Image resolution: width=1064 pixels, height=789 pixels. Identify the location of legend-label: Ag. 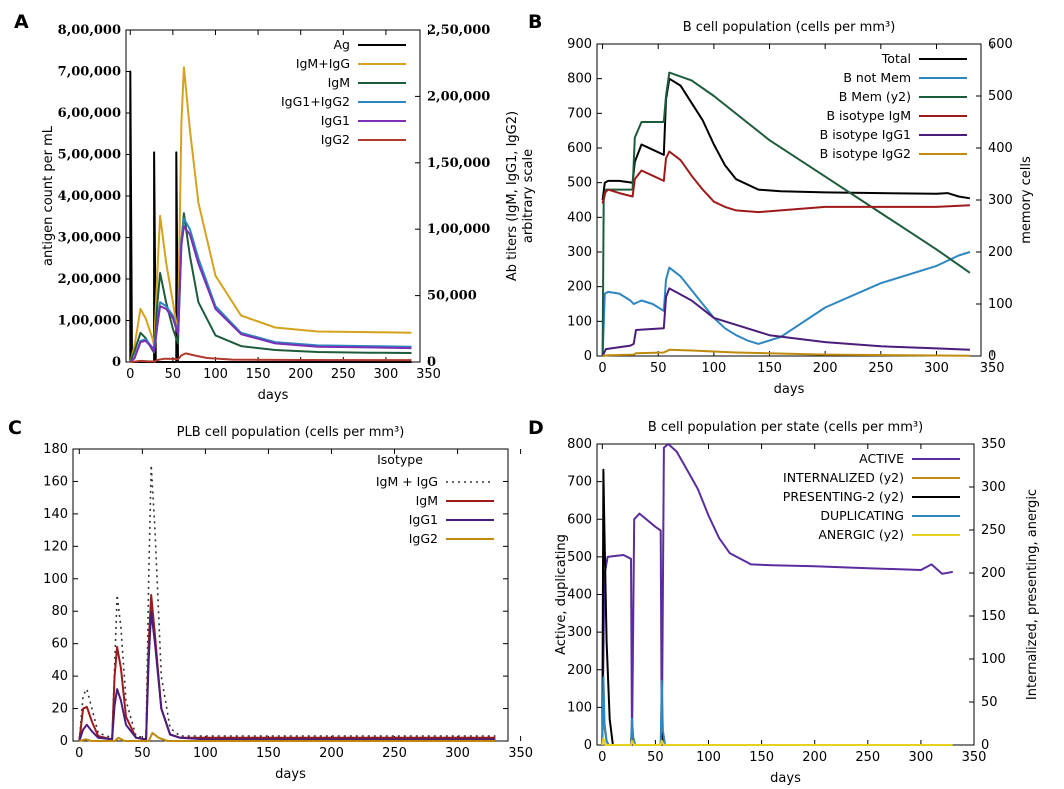
(342, 44).